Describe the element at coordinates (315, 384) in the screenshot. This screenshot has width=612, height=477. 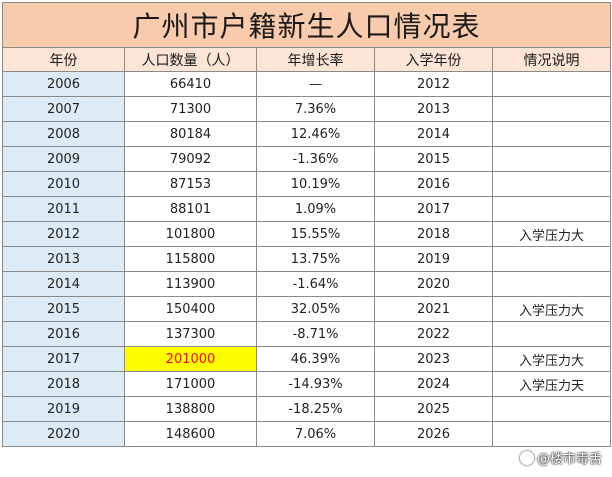
I see `cell-growth-rate: -14.93%` at that location.